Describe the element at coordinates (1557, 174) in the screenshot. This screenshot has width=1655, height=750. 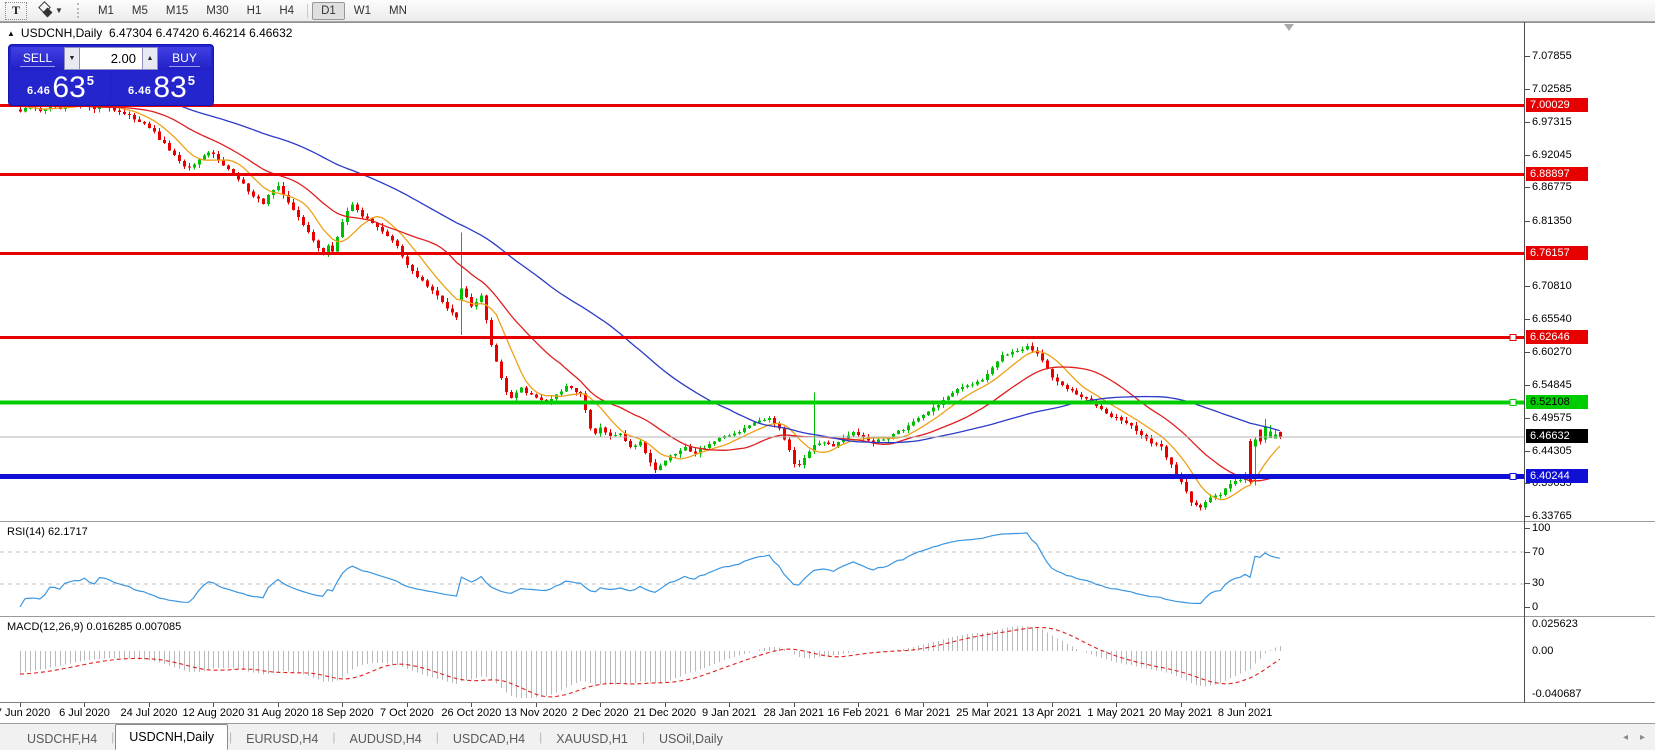
I see `price-tag-6.88897: 6.88897` at that location.